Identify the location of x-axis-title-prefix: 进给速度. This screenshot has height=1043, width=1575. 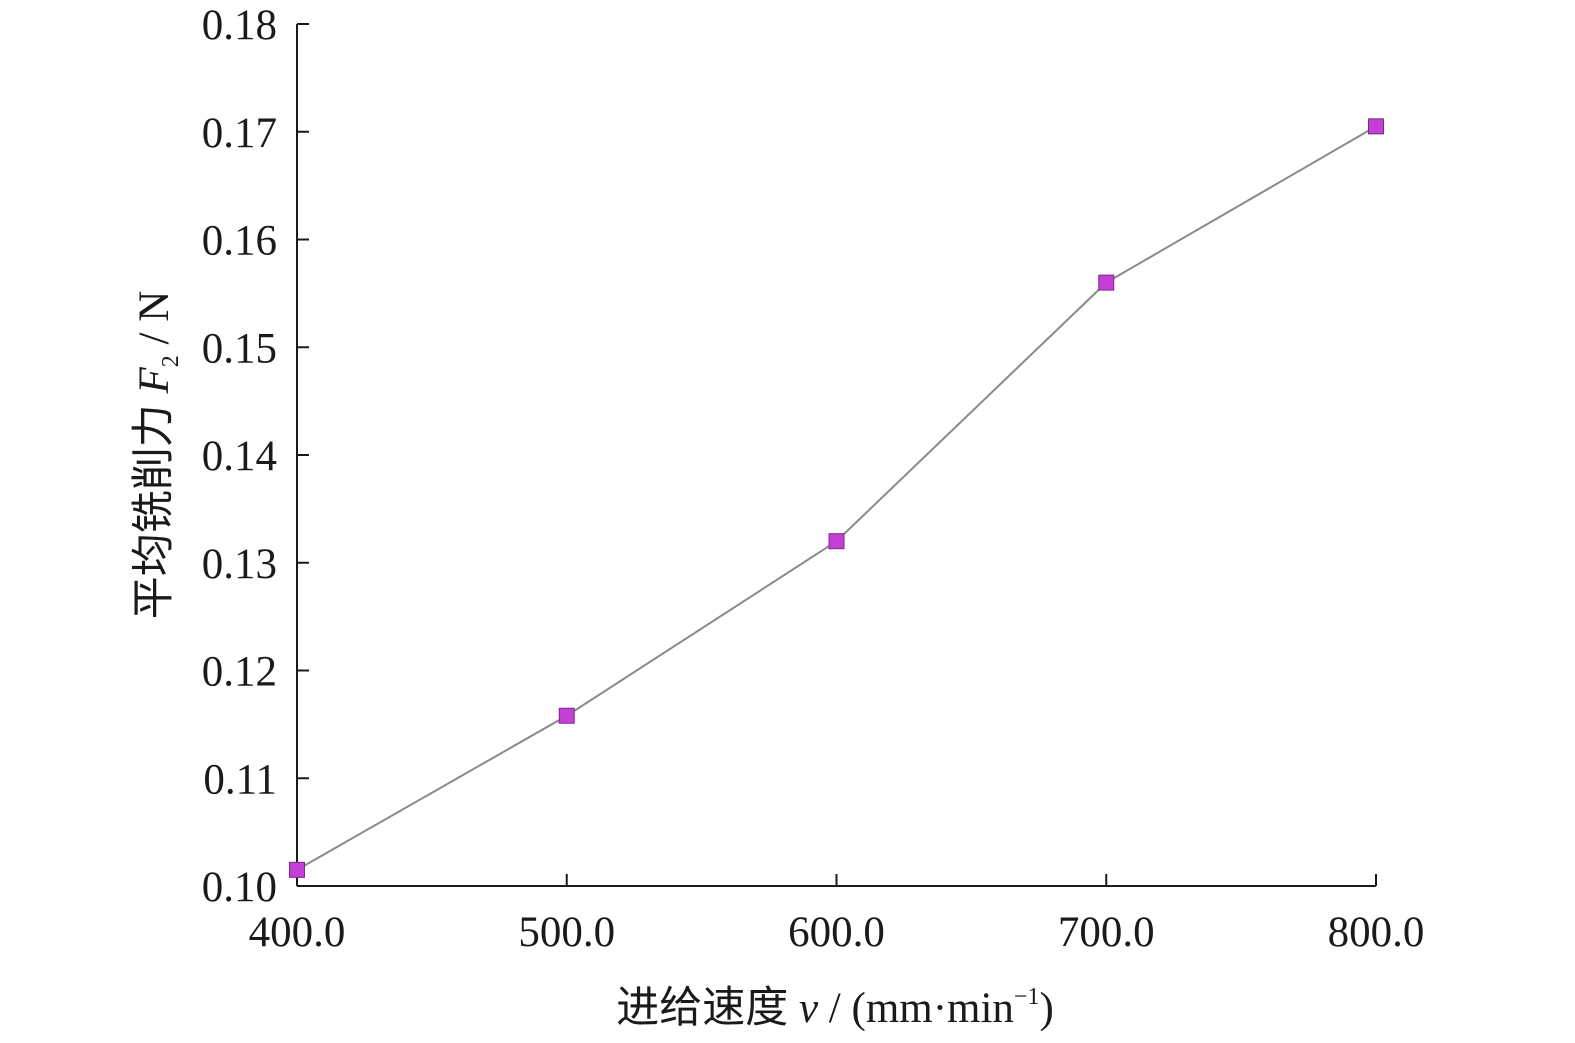
(707, 1008).